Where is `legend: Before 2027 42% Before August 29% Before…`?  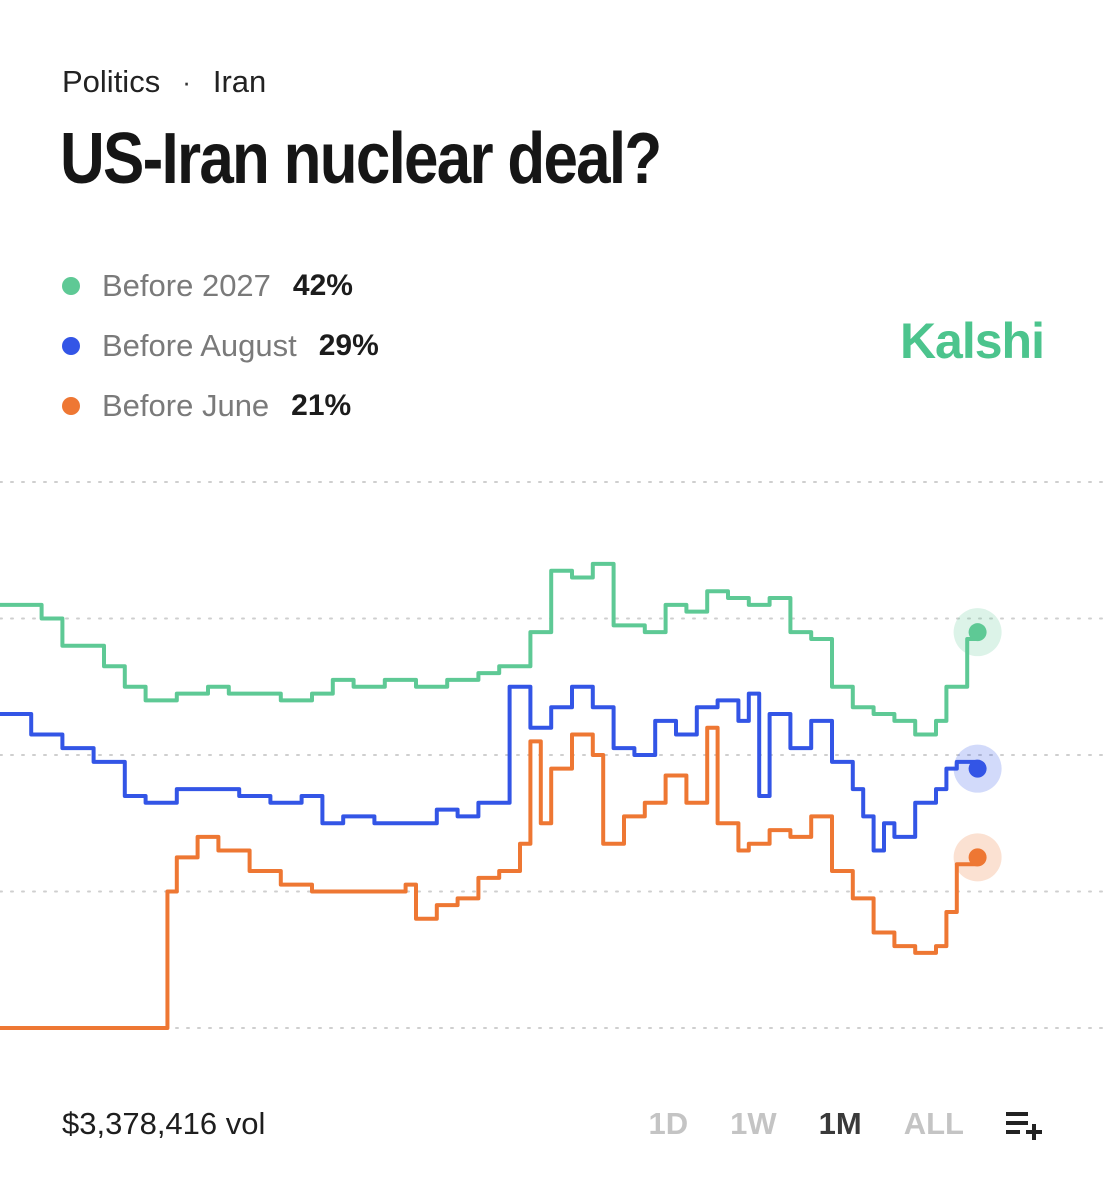 legend: Before 2027 42% Before August 29% Before… is located at coordinates (220, 346).